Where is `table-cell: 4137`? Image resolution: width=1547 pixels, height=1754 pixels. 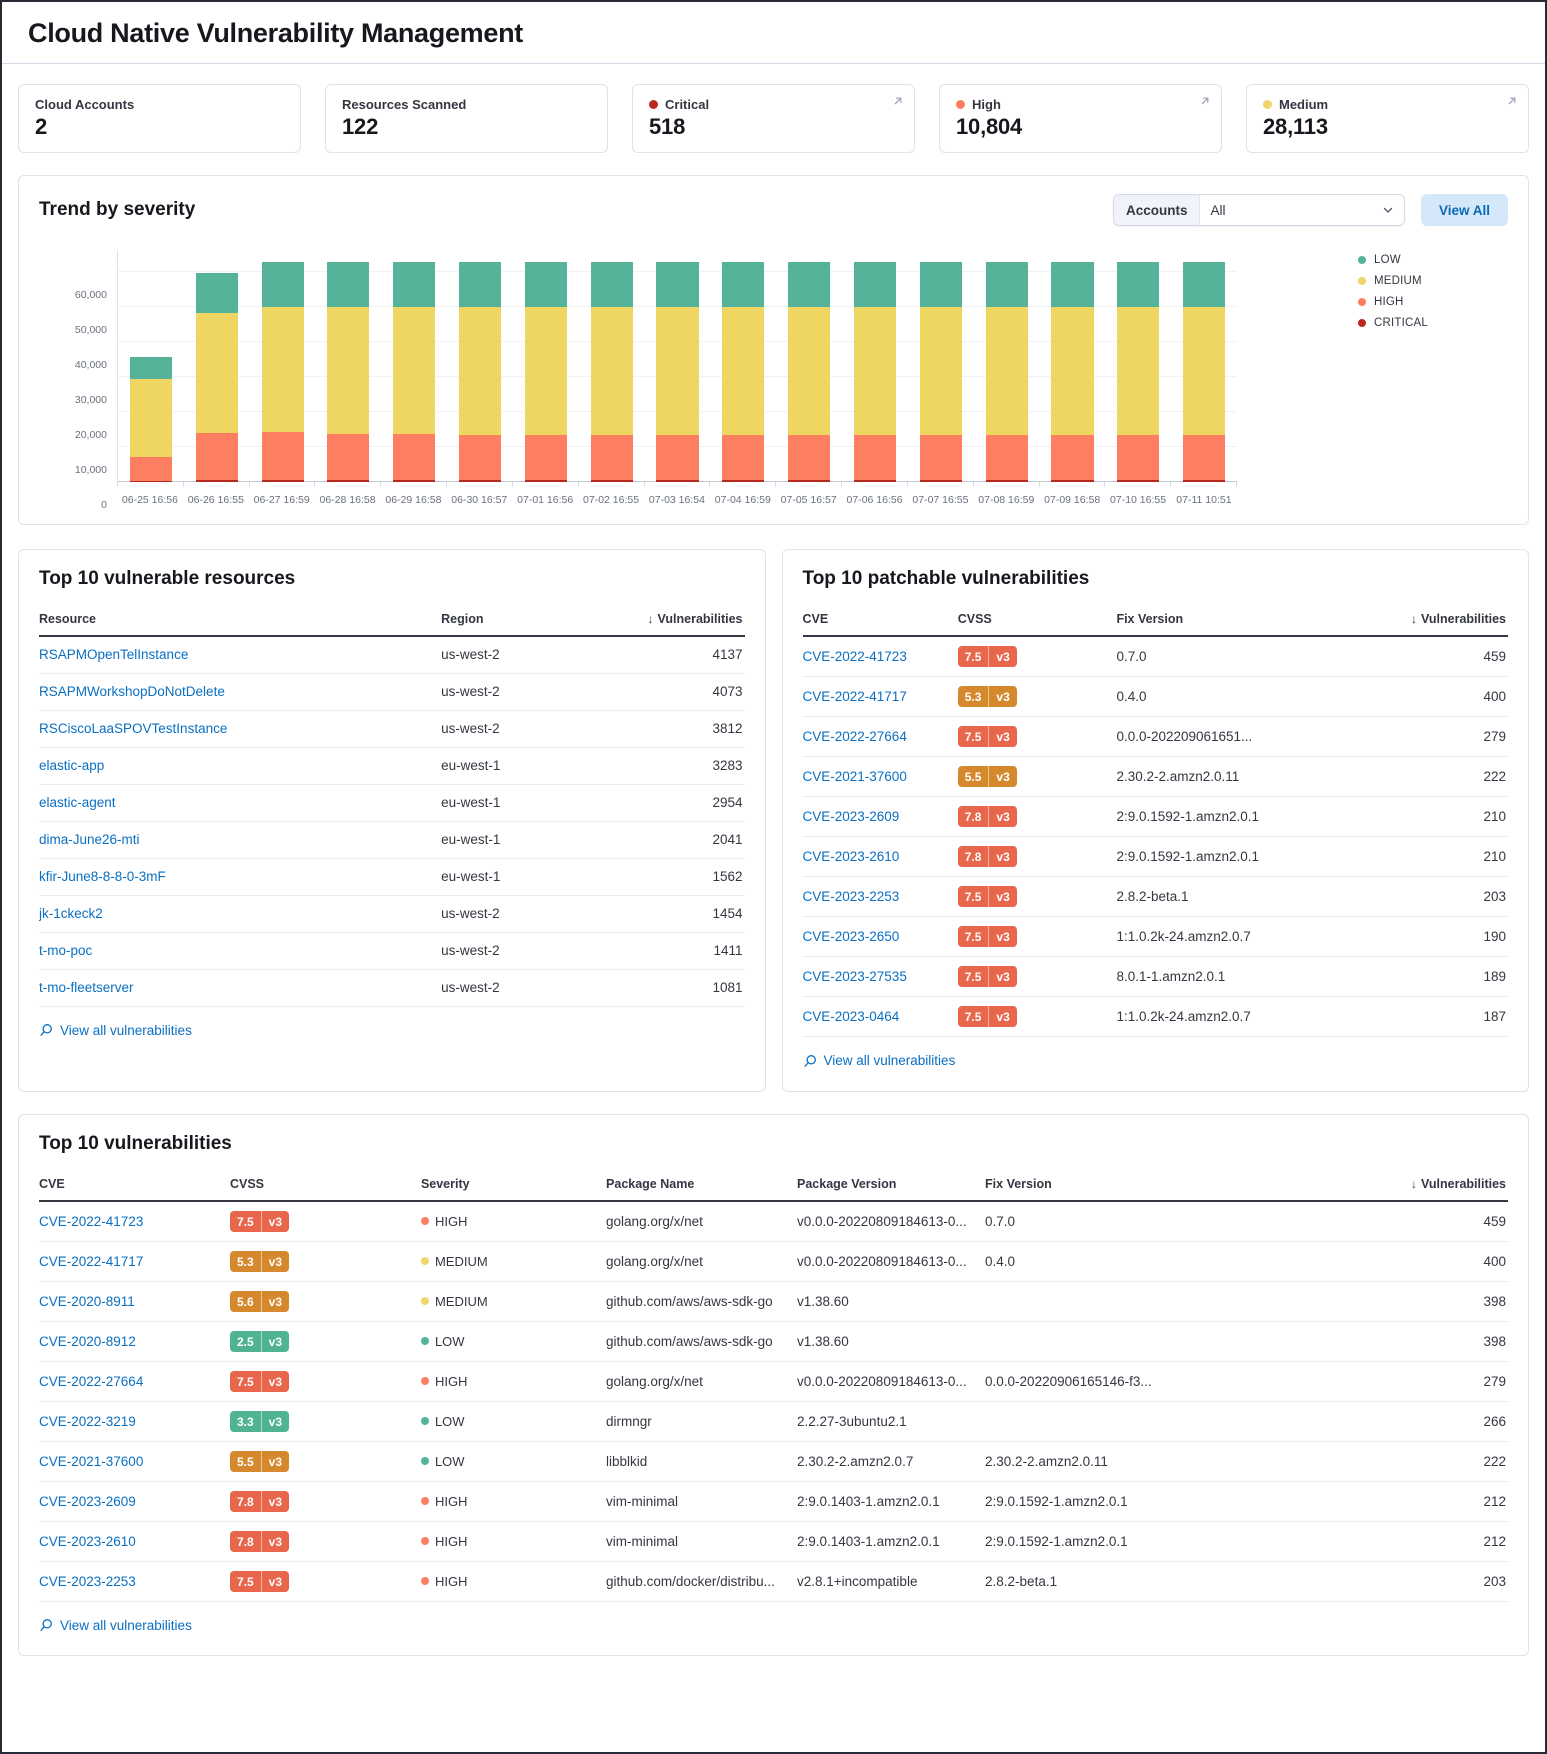 table-cell: 4137 is located at coordinates (677, 655).